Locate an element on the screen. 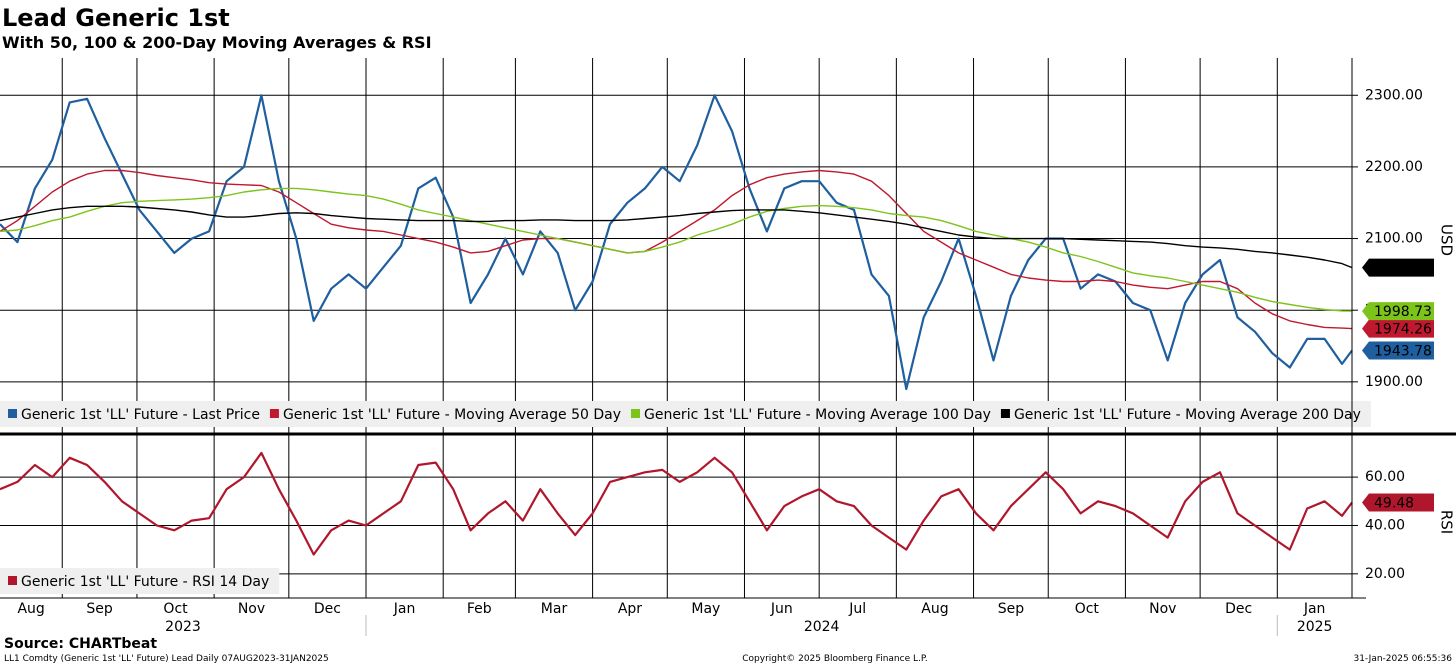  last-value-label: 2059.39 is located at coordinates (1403, 269).